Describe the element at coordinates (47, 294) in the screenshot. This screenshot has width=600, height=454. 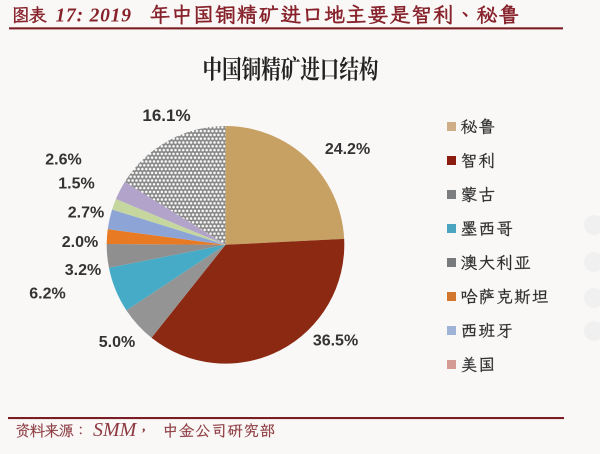
I see `svg-text: 6.2%` at that location.